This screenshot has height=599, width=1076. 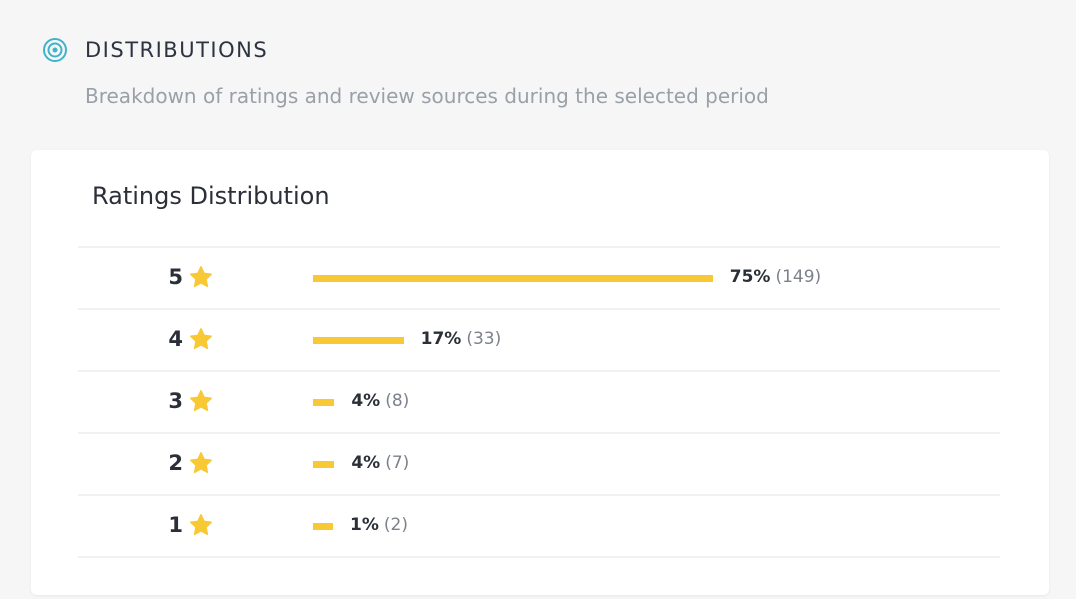 I want to click on section-title: DISTRIBUTIONS, so click(x=177, y=50).